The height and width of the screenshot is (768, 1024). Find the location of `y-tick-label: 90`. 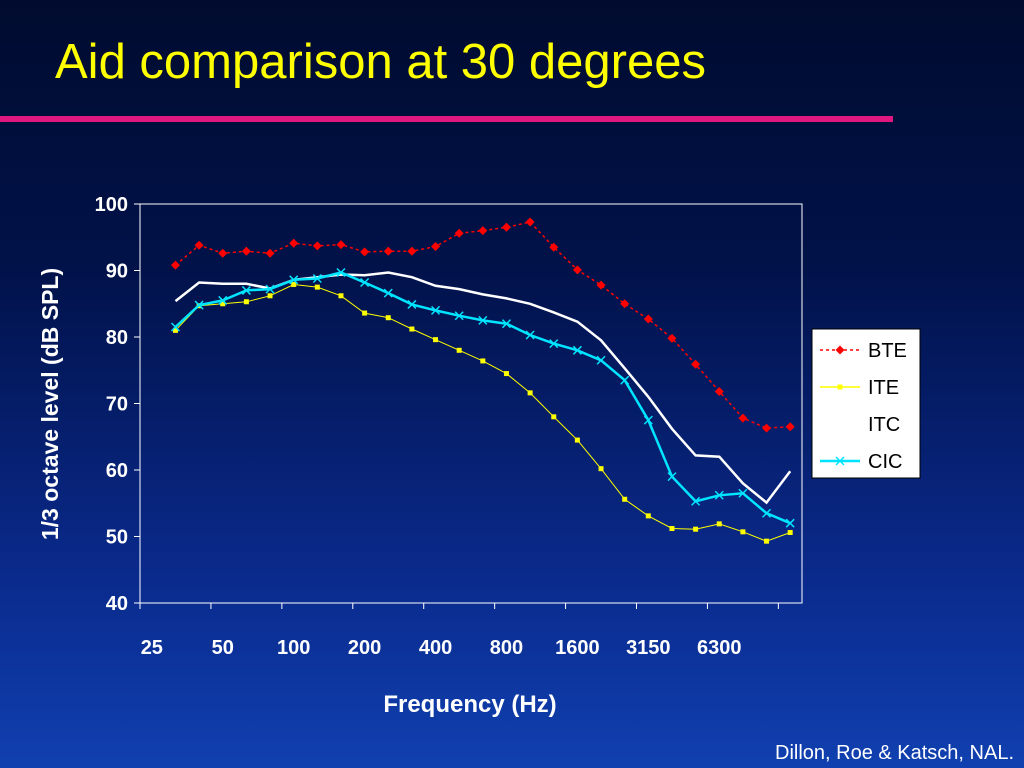

y-tick-label: 90 is located at coordinates (117, 272).